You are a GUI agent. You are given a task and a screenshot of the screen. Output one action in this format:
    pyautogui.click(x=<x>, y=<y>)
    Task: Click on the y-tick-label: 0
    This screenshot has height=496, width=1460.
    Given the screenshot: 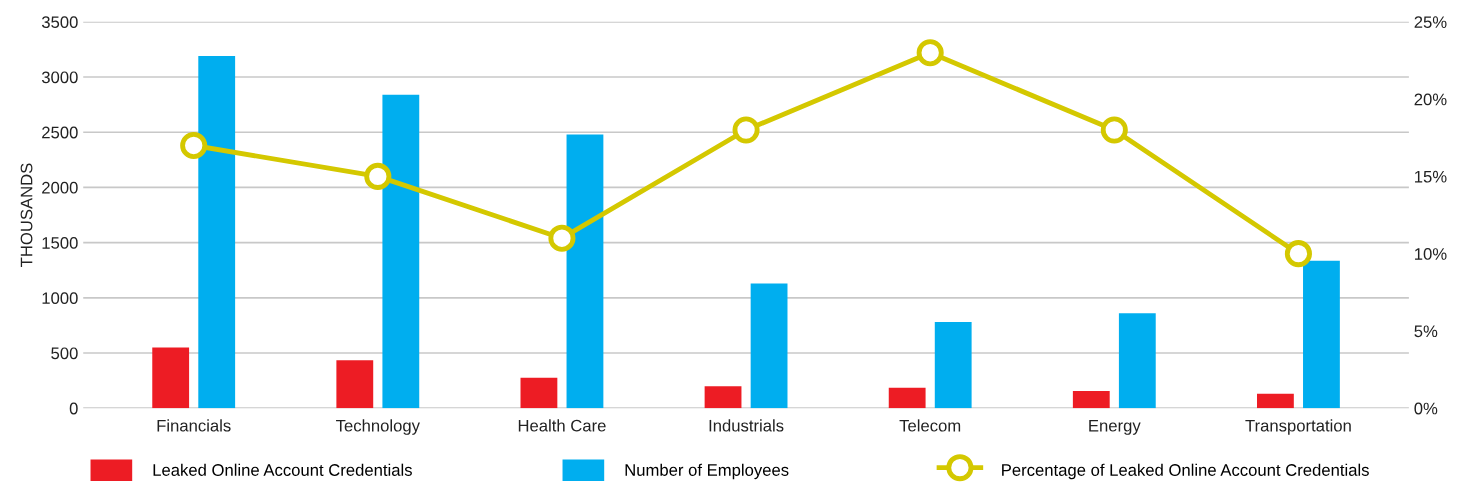 What is the action you would take?
    pyautogui.click(x=73, y=408)
    